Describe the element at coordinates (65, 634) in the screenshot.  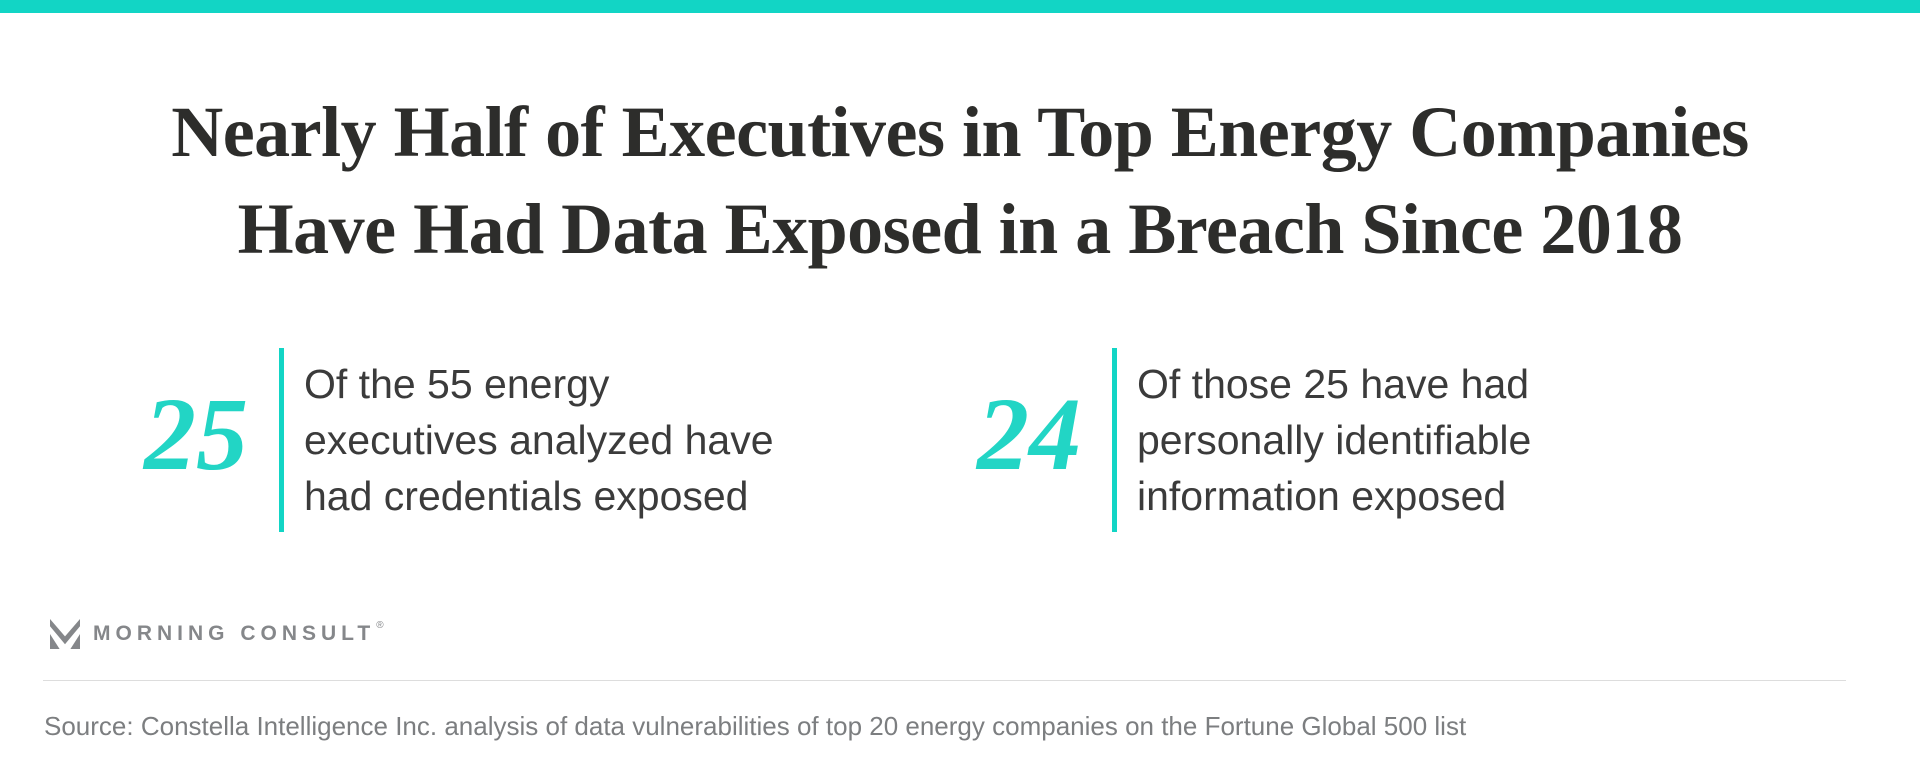
I see `morning-consult-m-icon` at that location.